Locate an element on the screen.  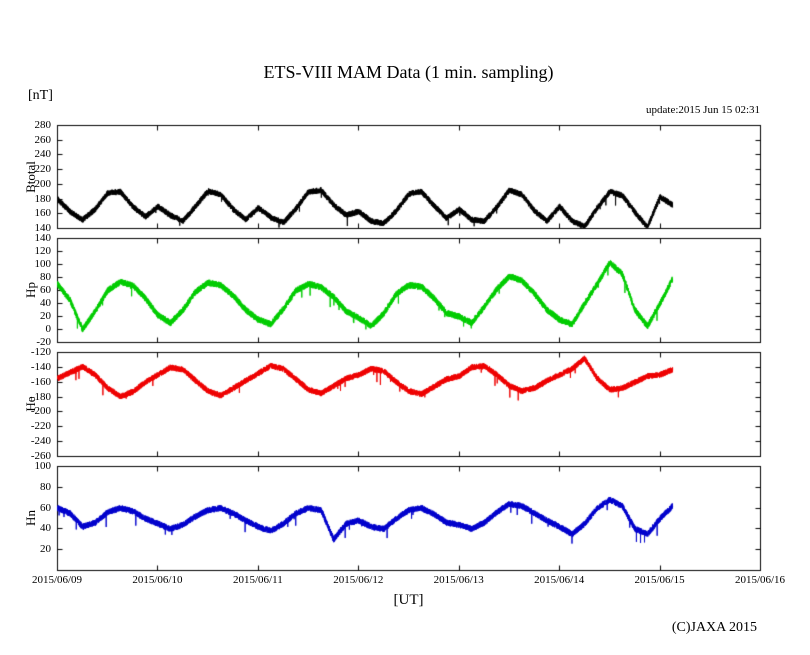
copyright: (C)JAXA 2015 is located at coordinates (714, 627).